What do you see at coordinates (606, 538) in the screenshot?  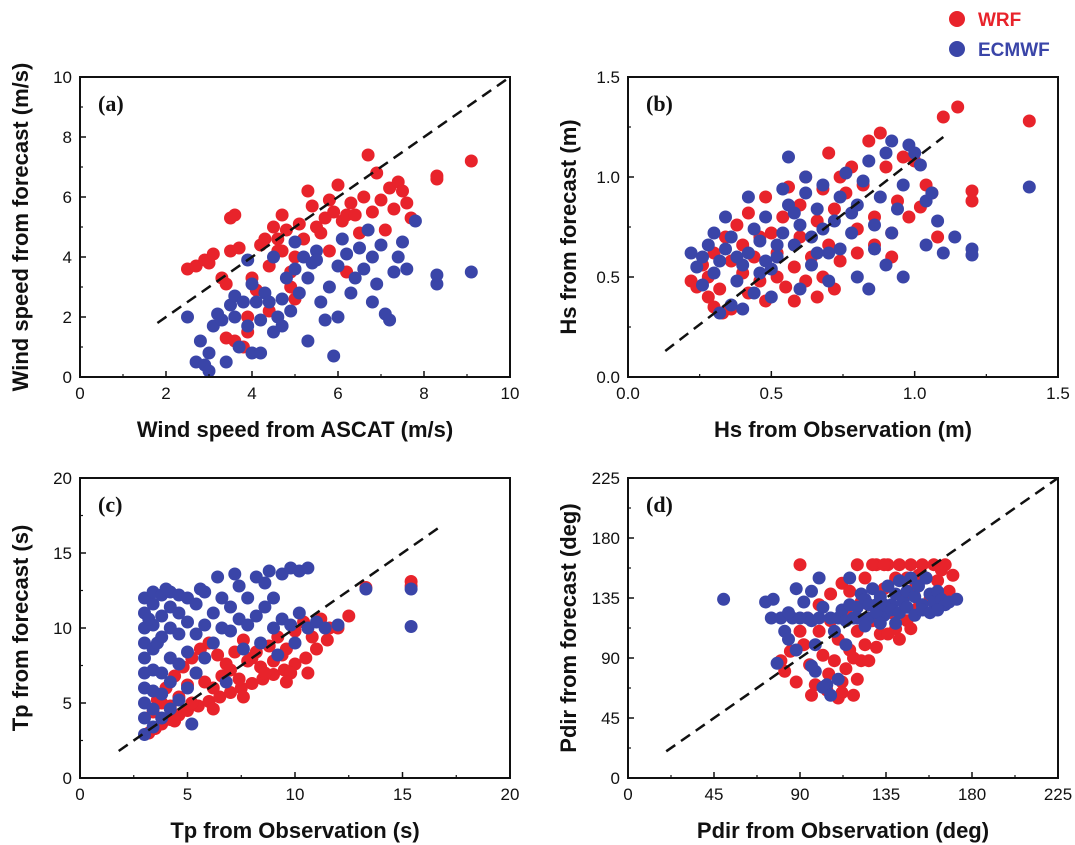 I see `panel-d-y-tick-label: 180` at bounding box center [606, 538].